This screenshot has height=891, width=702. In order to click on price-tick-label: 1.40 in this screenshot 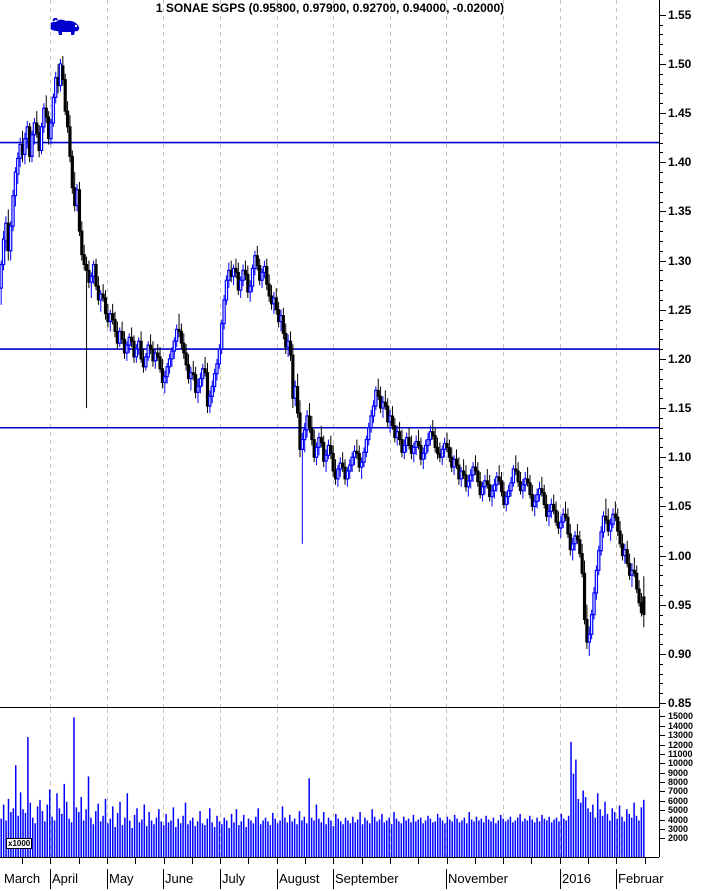, I will do `click(680, 162)`.